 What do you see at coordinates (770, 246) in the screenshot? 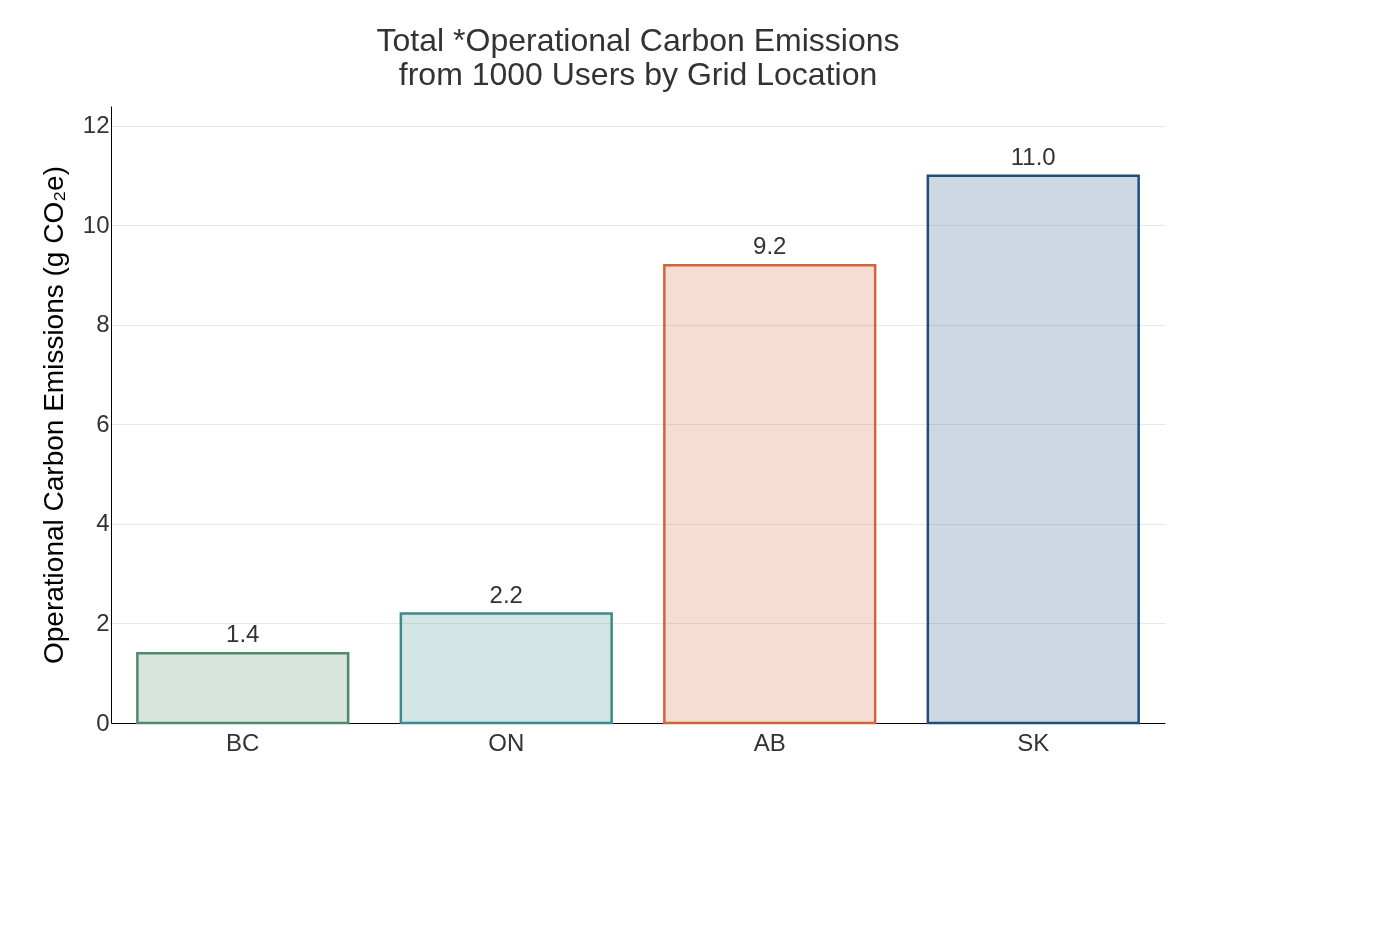
I see `data-label: 9.2` at bounding box center [770, 246].